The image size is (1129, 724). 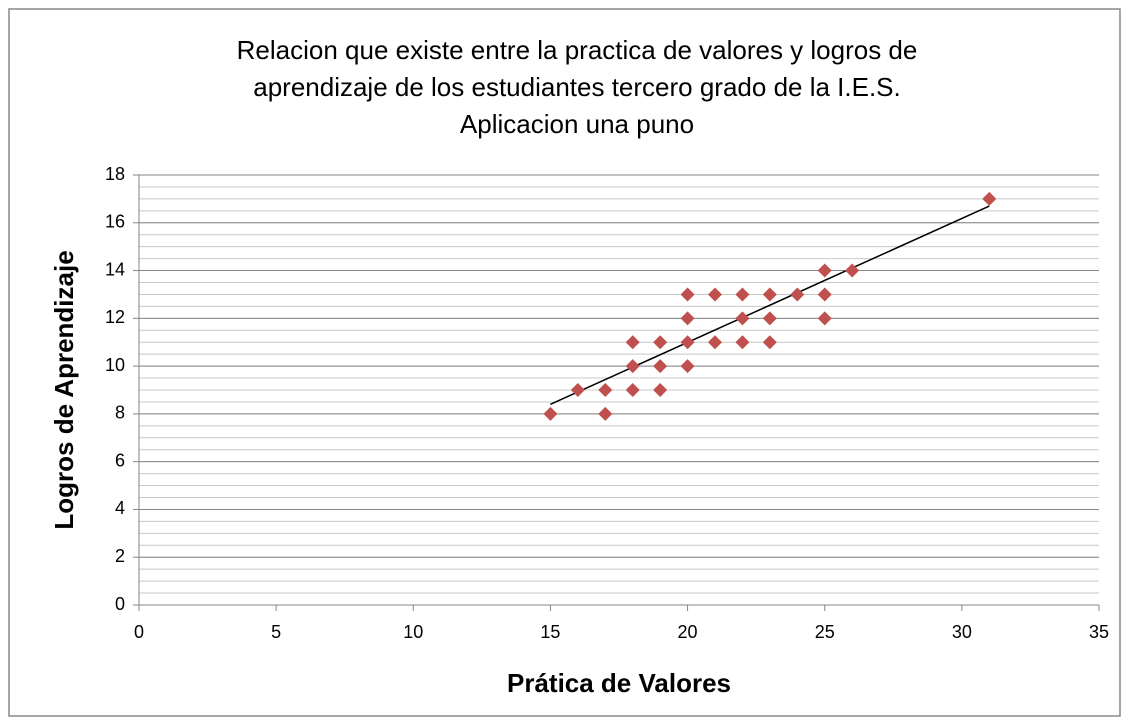 What do you see at coordinates (115, 222) in the screenshot?
I see `y-tick-label: 16` at bounding box center [115, 222].